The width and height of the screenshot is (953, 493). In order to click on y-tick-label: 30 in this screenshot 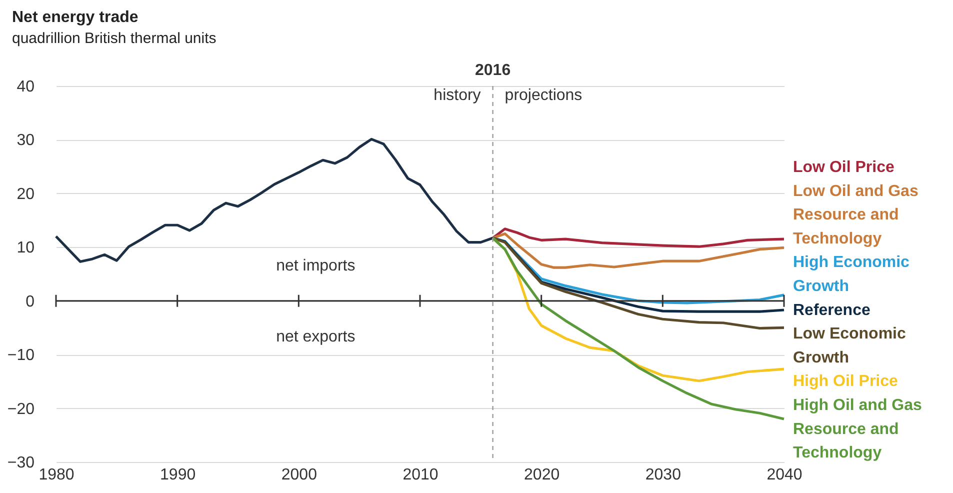, I will do `click(25, 141)`.